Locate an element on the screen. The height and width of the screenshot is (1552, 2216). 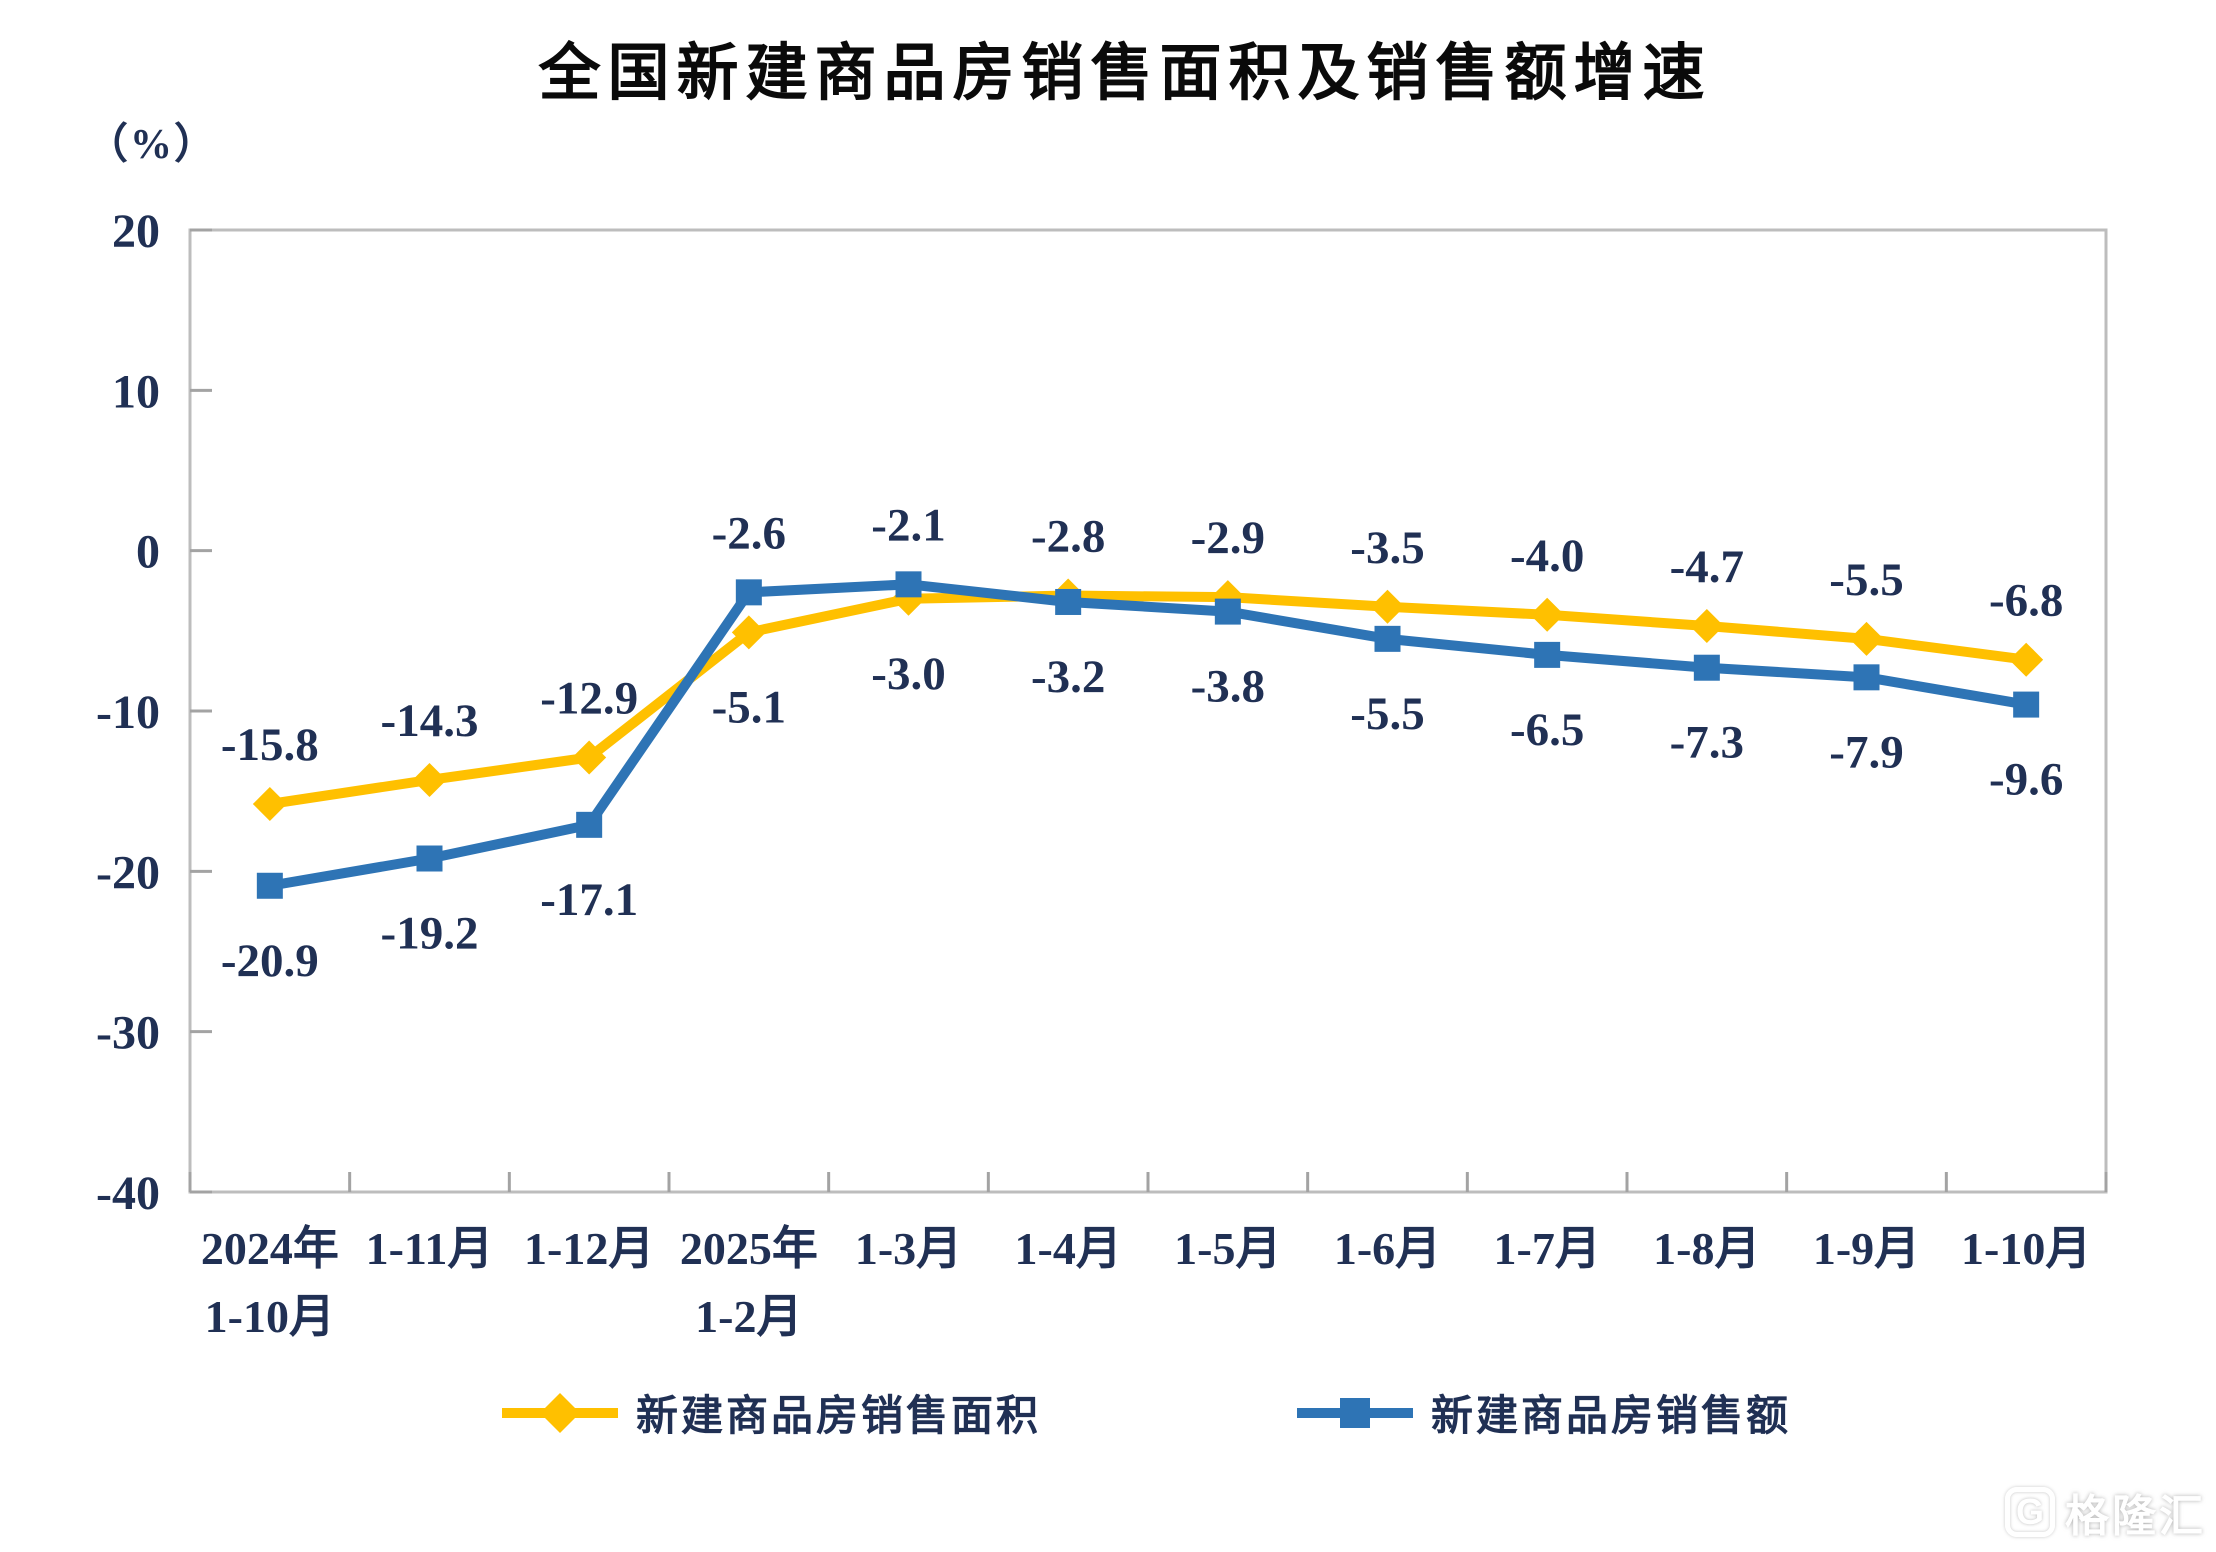
x-tick-label: 1-2月 is located at coordinates (748, 1316).